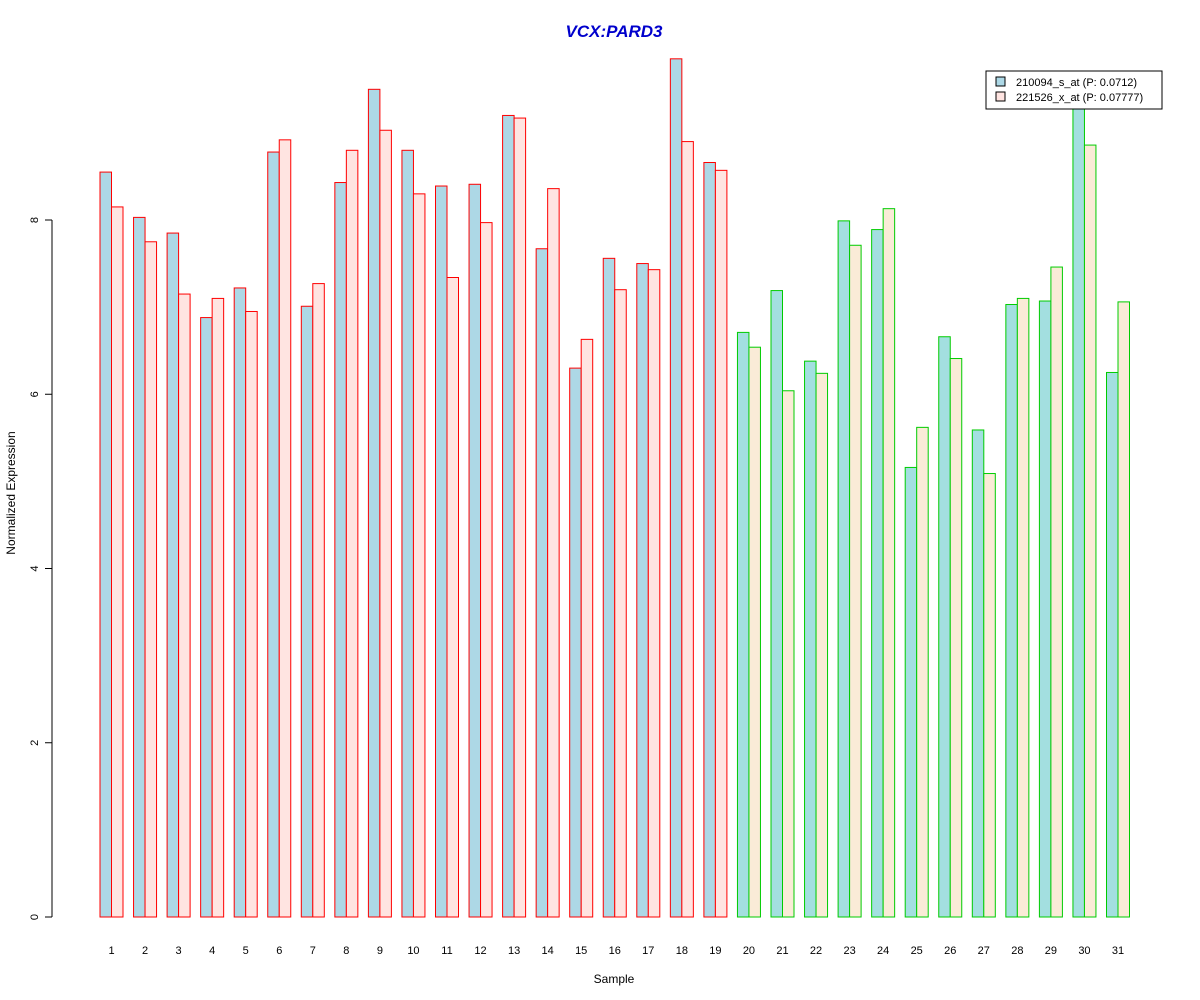 This screenshot has height=1000, width=1200. Describe the element at coordinates (849, 951) in the screenshot. I see `x-tick-label: 23` at that location.